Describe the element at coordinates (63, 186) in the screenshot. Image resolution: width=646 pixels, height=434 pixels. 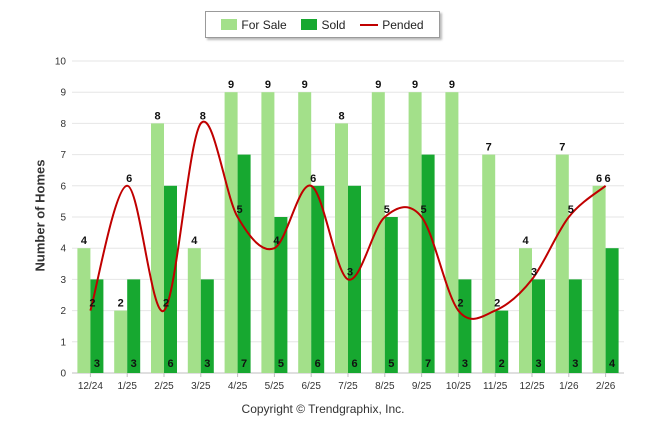
I see `y-tick-label: 6` at that location.